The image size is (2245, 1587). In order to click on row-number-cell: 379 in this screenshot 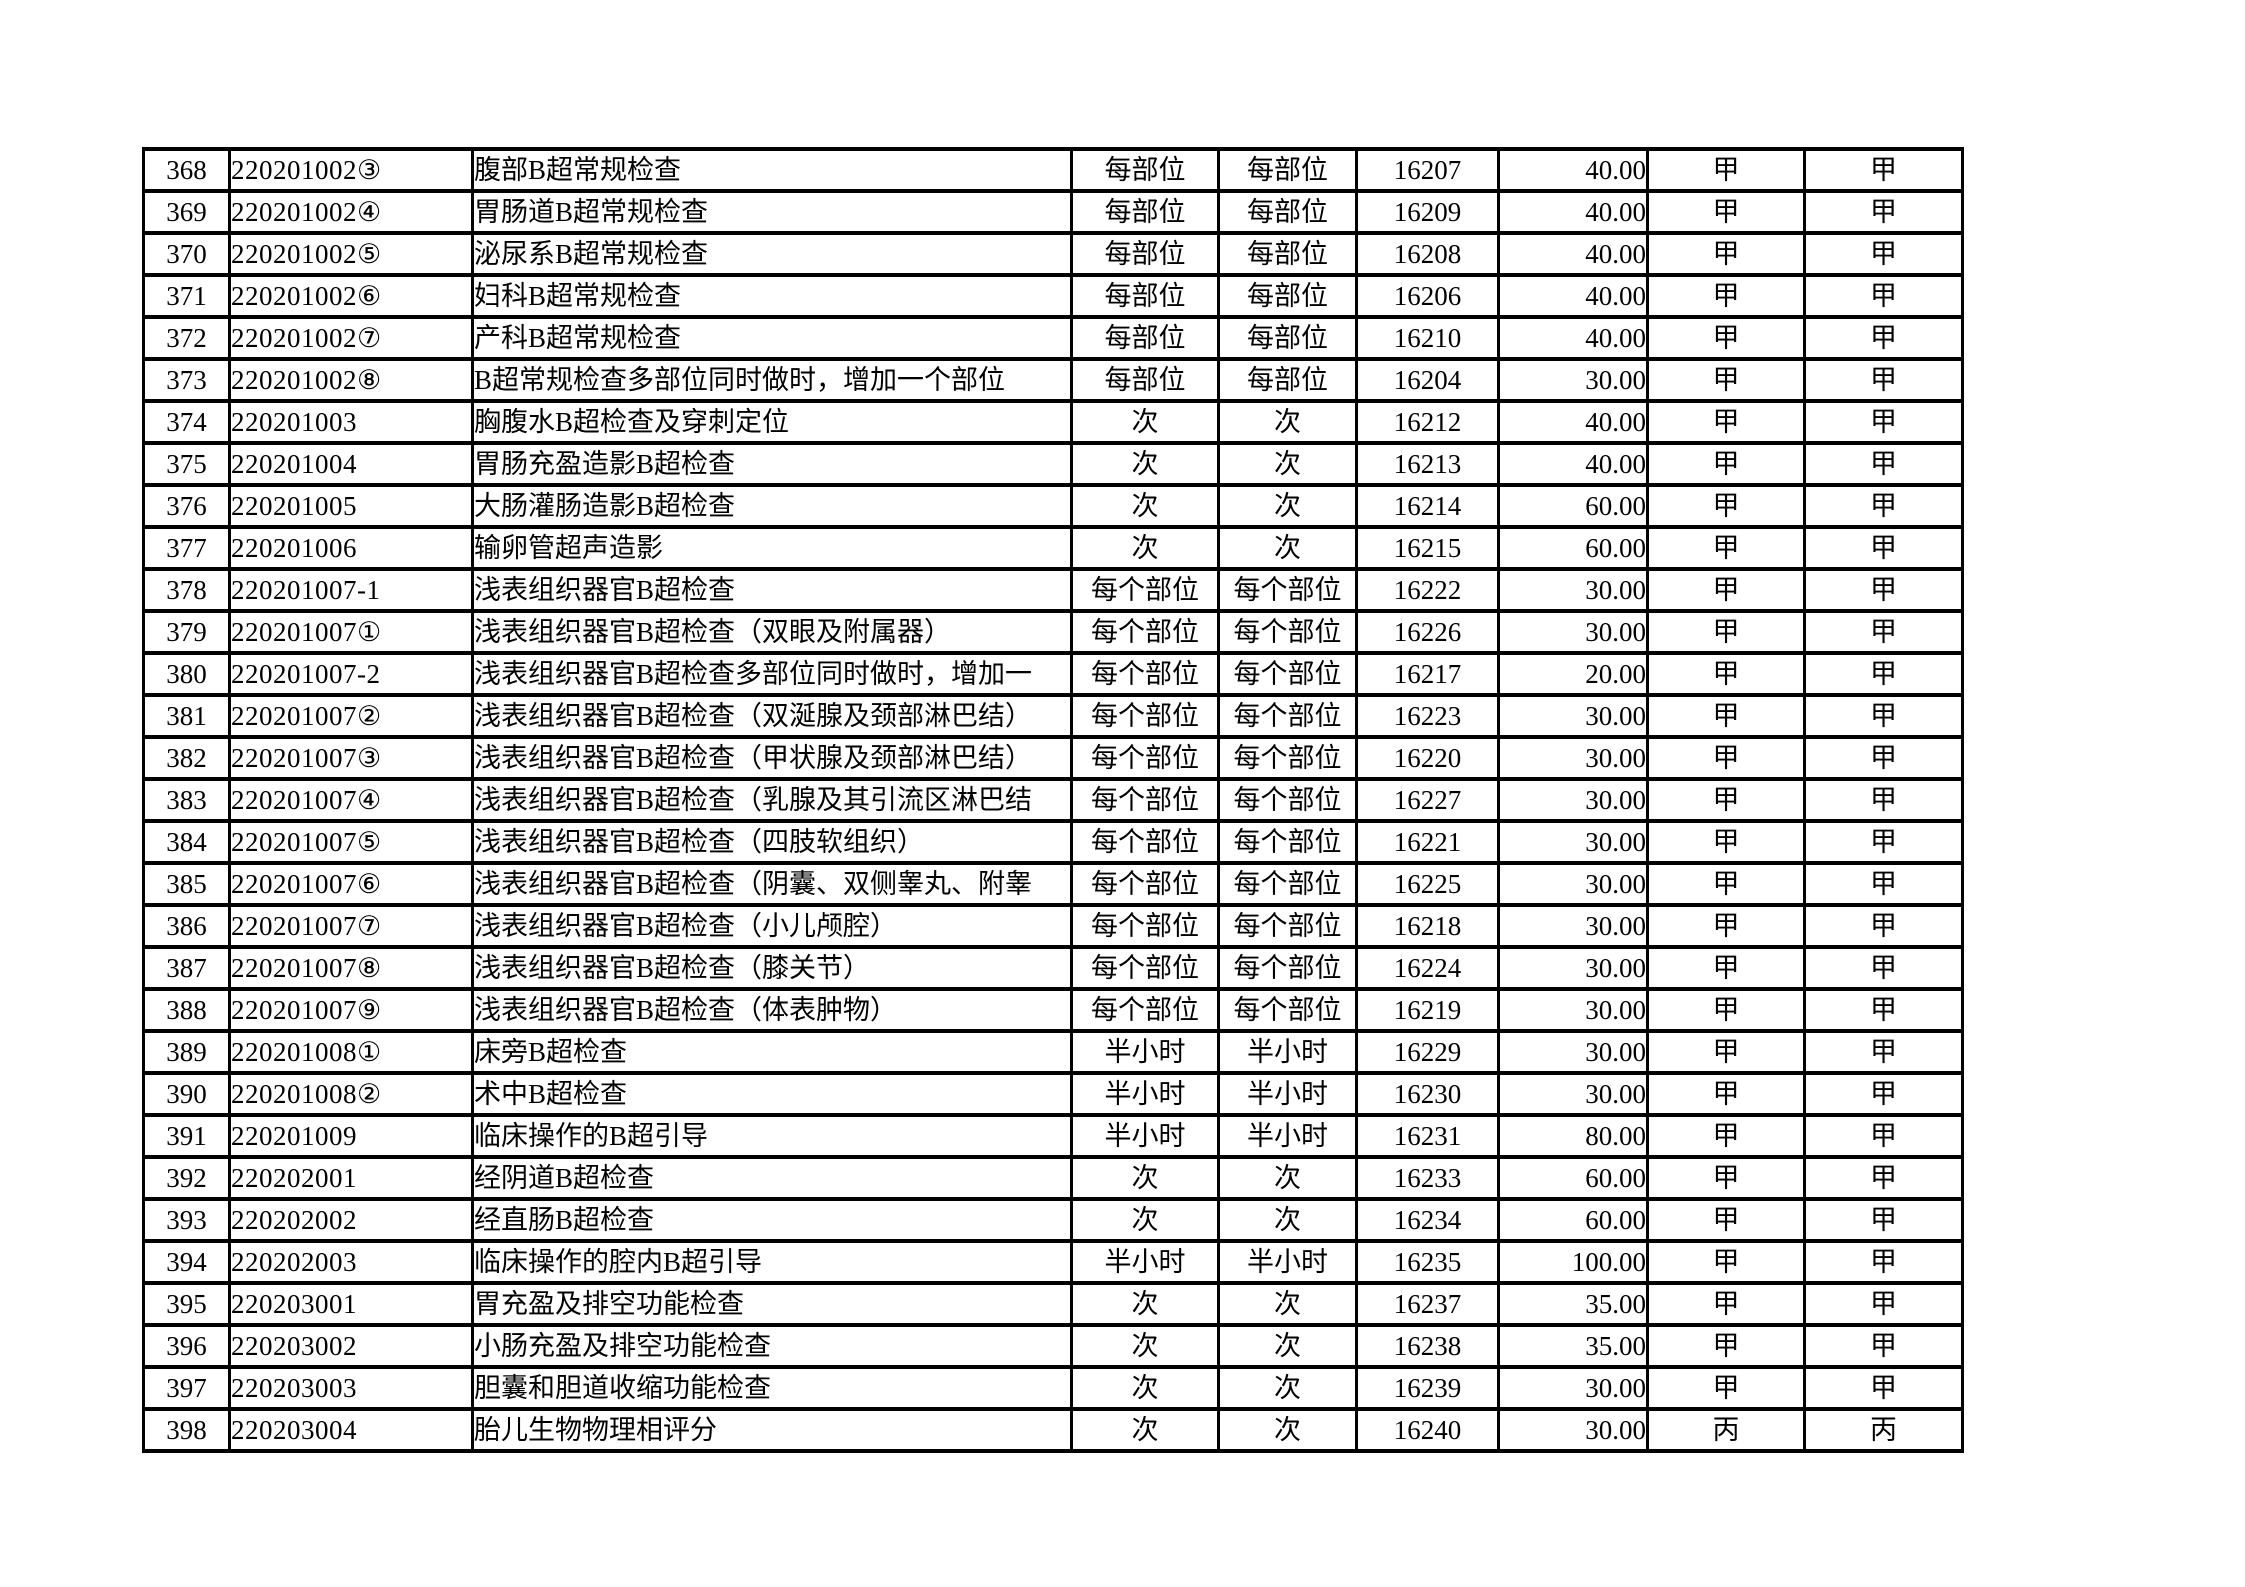, I will do `click(186, 632)`.